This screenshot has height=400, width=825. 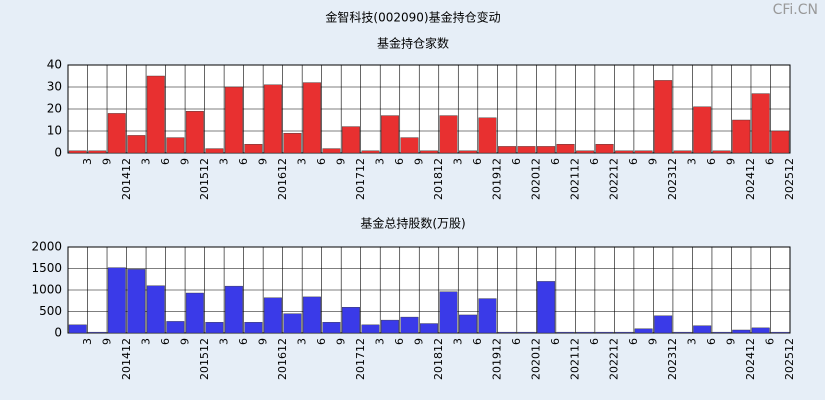 What do you see at coordinates (575, 359) in the screenshot?
I see `x-tick-label: 202112` at bounding box center [575, 359].